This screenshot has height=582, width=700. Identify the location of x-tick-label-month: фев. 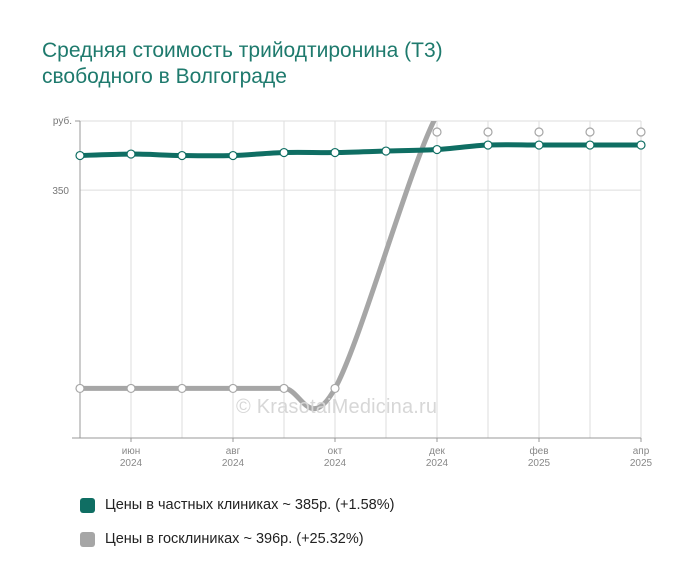
(538, 451).